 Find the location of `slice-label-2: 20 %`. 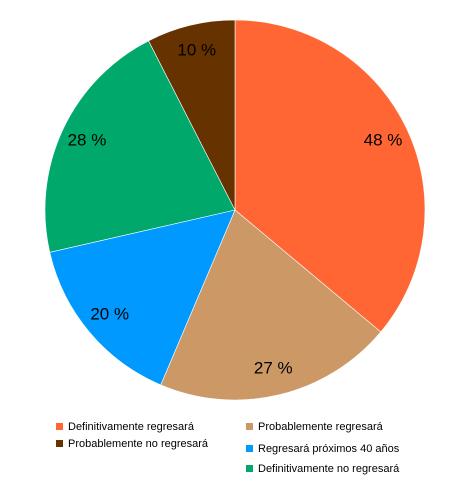

slice-label-2: 20 % is located at coordinates (109, 313).